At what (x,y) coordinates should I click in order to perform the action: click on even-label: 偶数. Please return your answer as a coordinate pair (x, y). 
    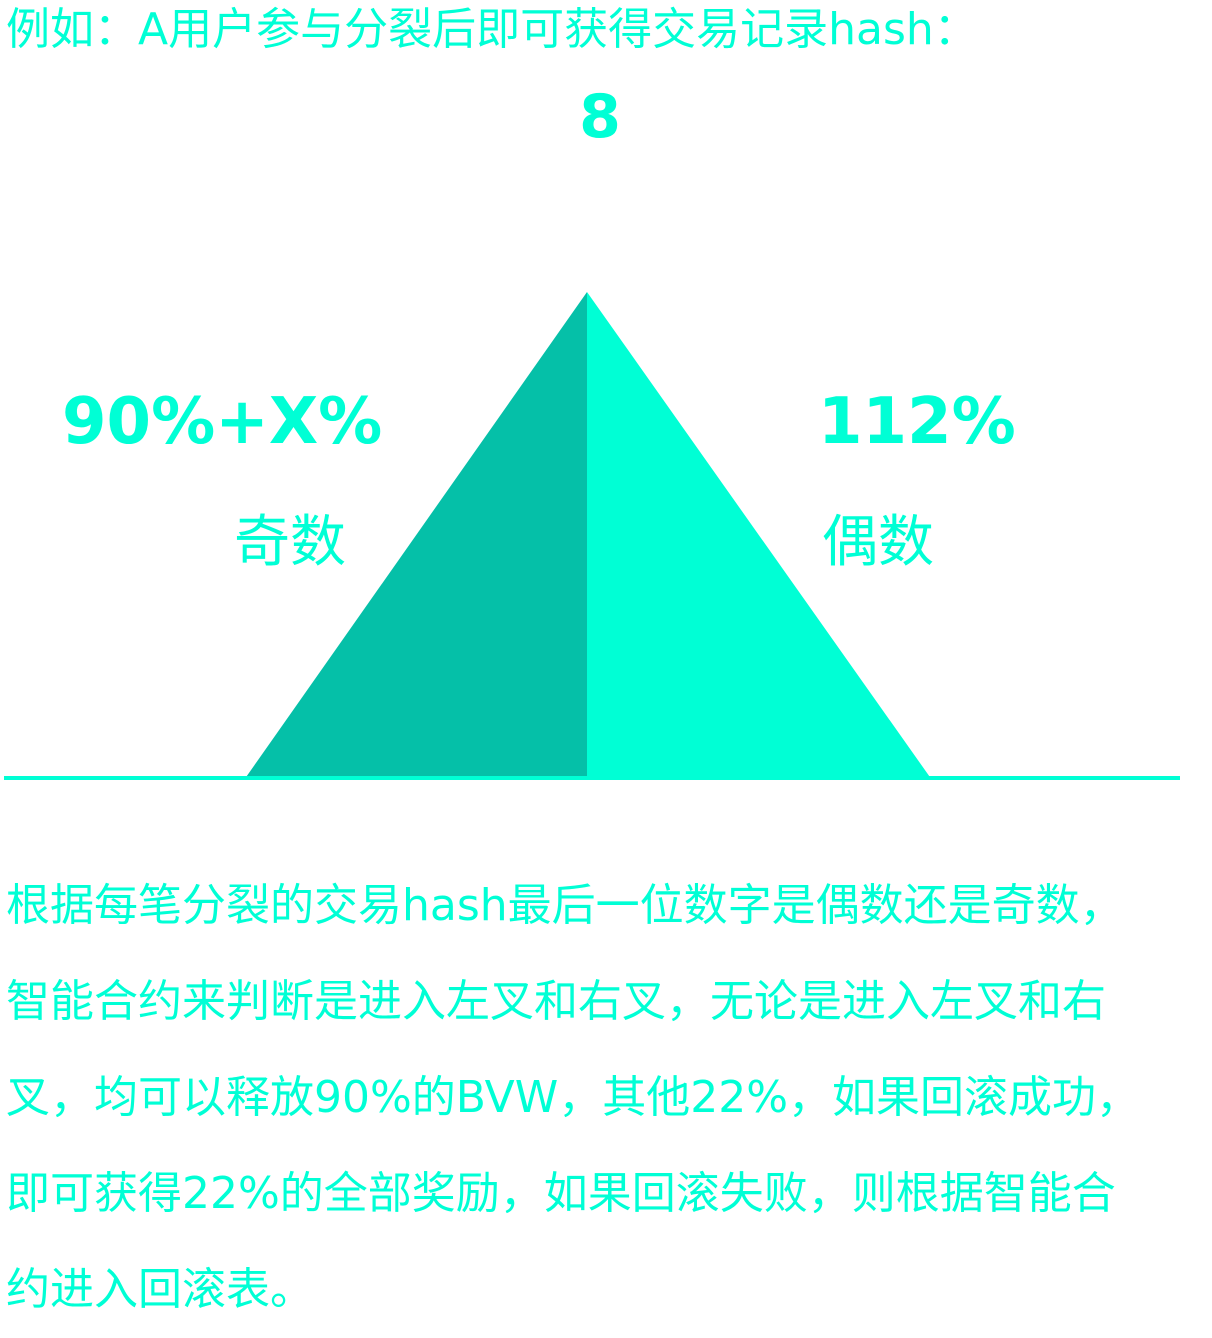
    Looking at the image, I should click on (878, 542).